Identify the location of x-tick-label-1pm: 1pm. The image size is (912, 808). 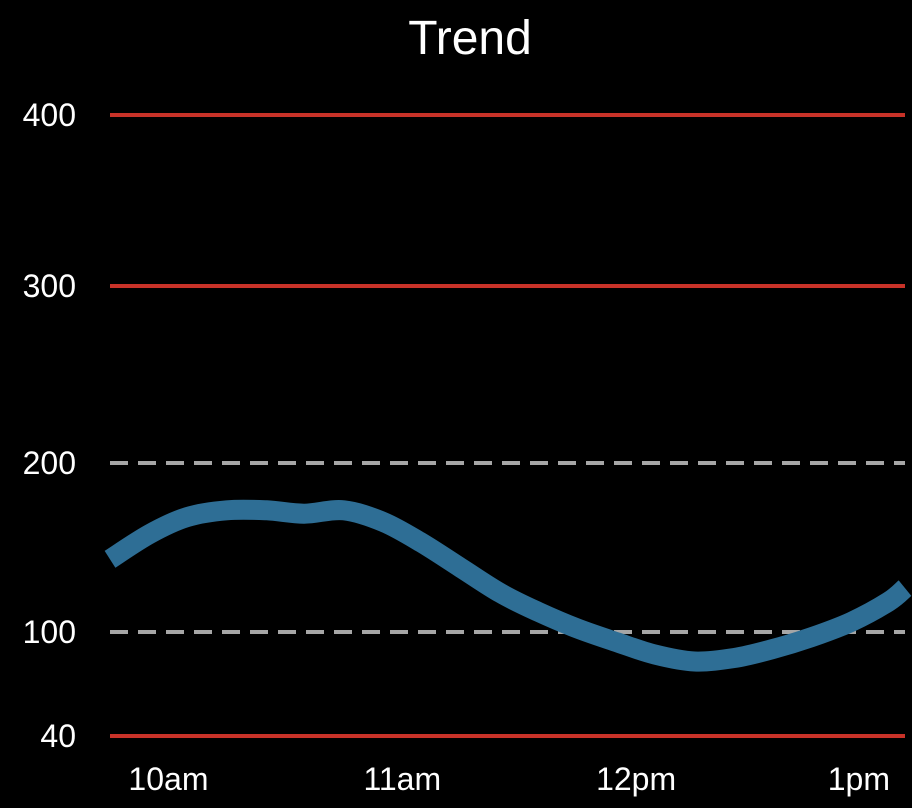
(859, 779).